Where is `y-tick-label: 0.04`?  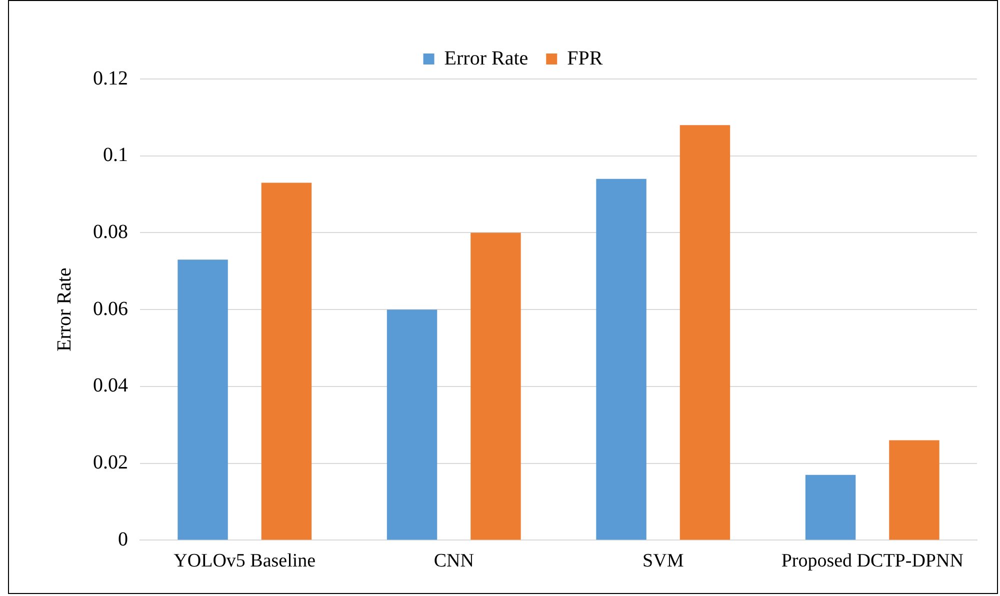
y-tick-label: 0.04 is located at coordinates (110, 385).